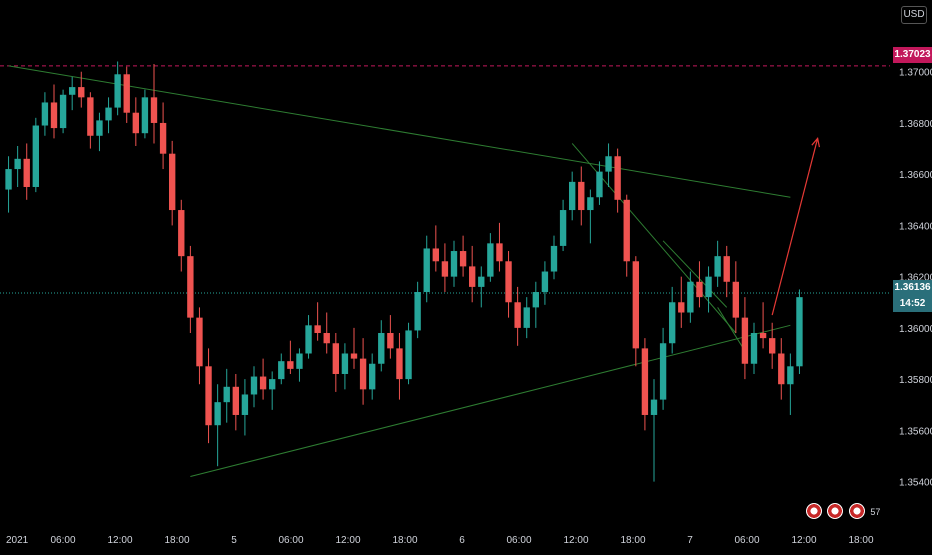  I want to click on projection-arrowhead, so click(815, 142).